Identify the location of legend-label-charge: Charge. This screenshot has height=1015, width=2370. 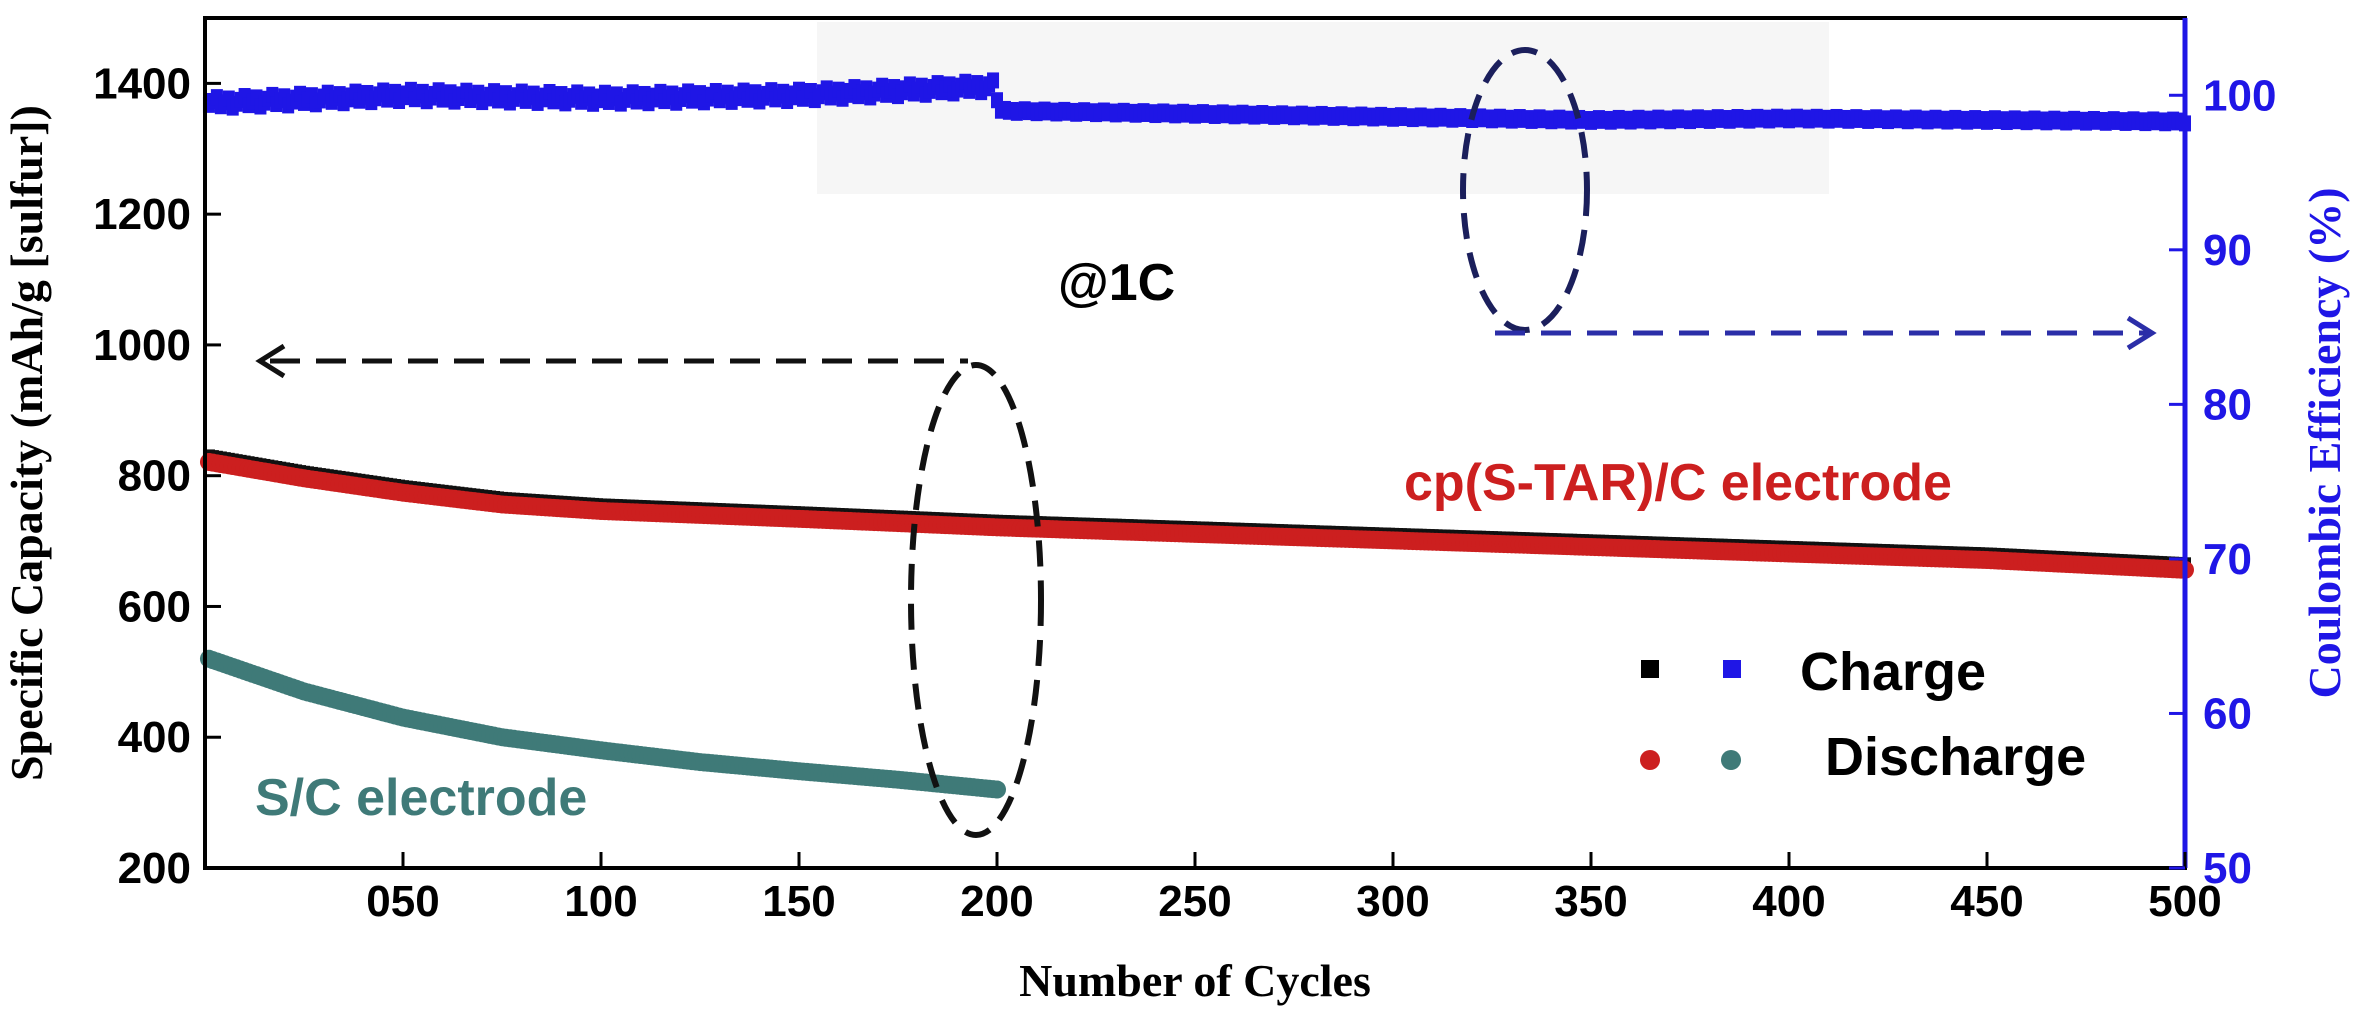
(1893, 672).